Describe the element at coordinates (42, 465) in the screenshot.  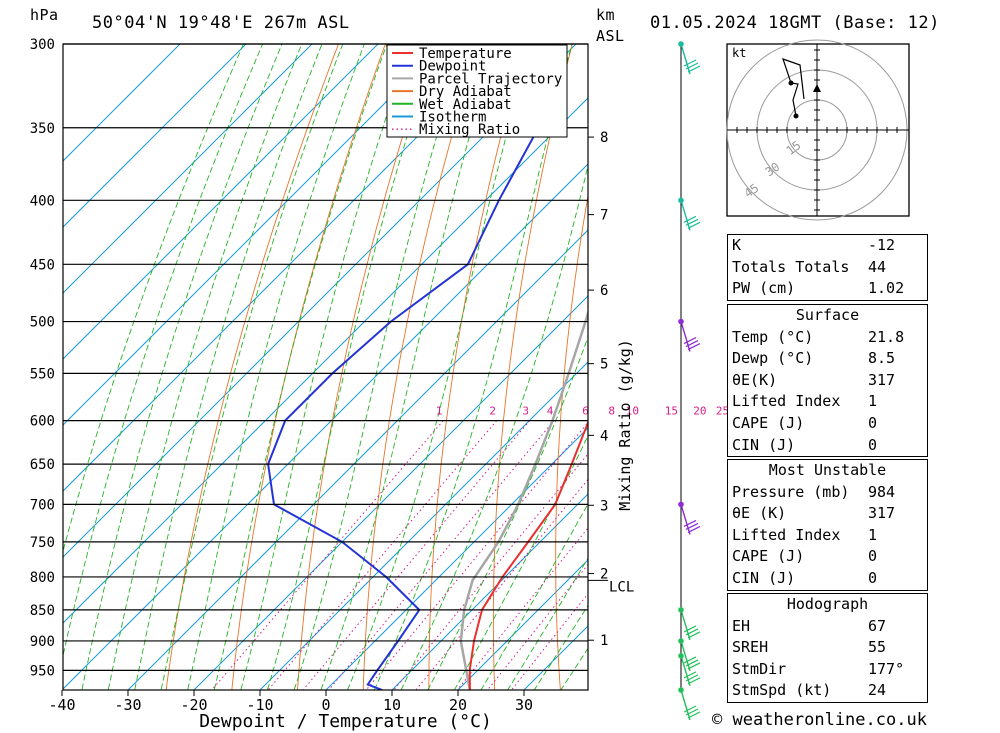
I see `pressure-tick-label: 650` at that location.